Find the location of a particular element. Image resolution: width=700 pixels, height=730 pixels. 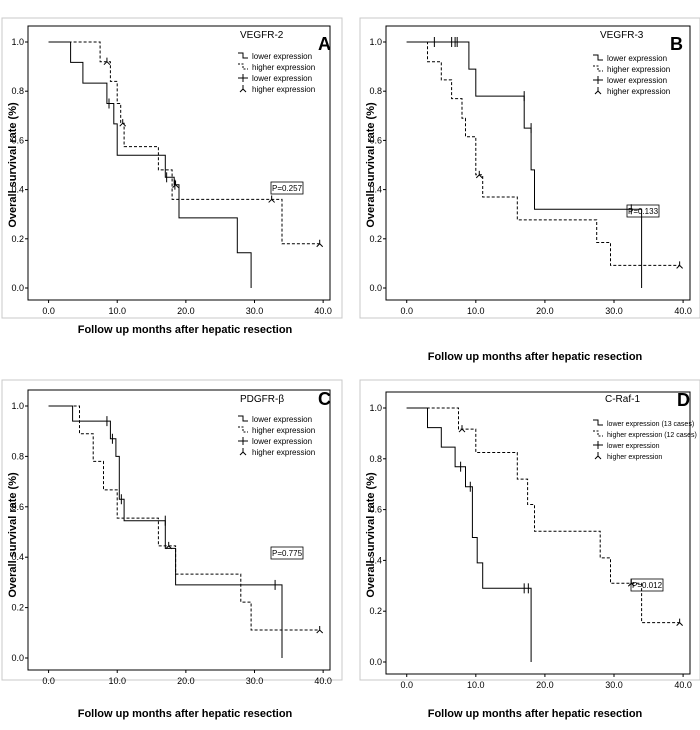

panel-letter: B is located at coordinates (676, 44).